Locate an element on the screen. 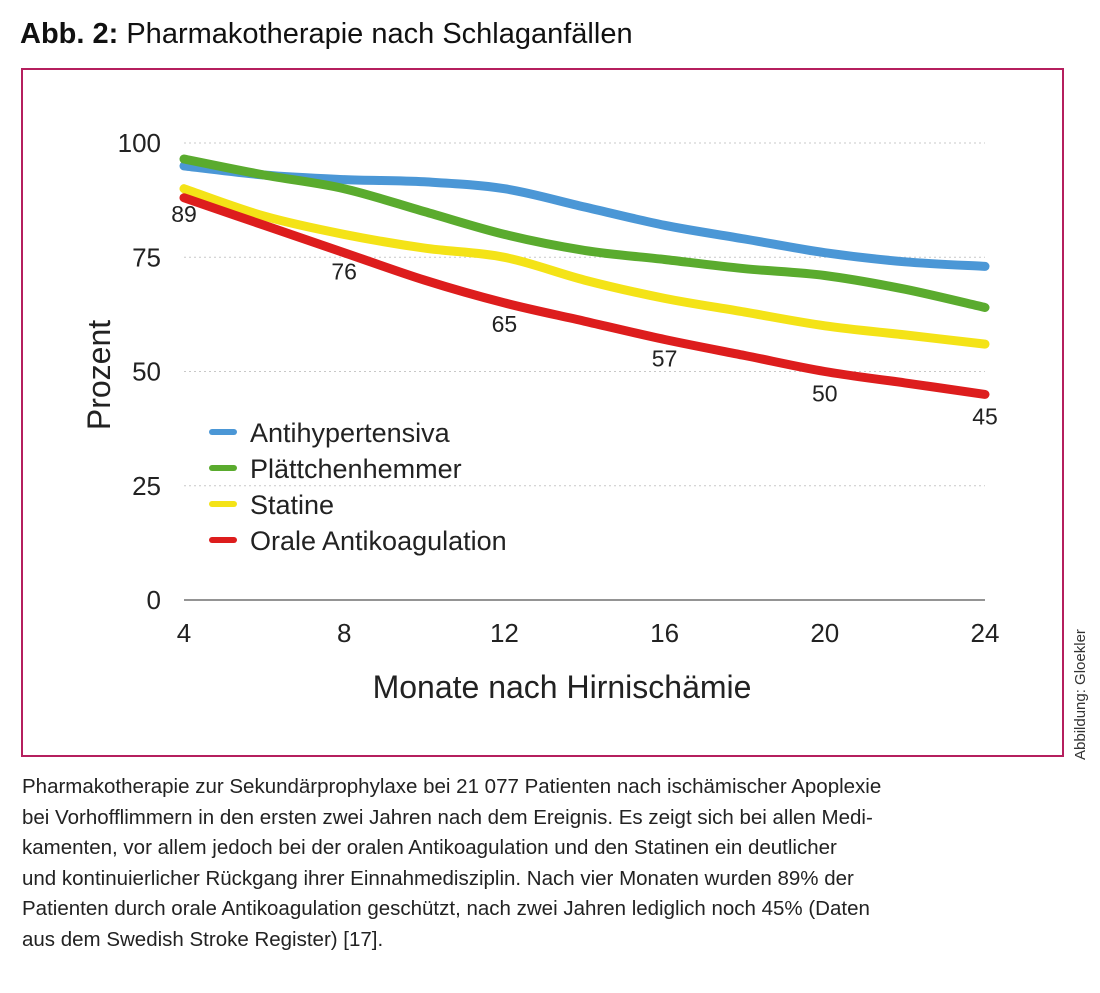 Image resolution: width=1100 pixels, height=993 pixels. data-label: 50 is located at coordinates (825, 394).